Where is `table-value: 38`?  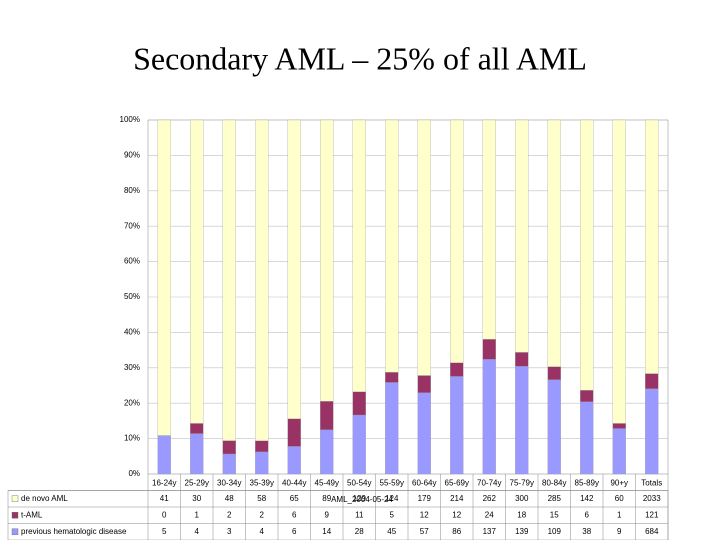 table-value: 38 is located at coordinates (586, 531).